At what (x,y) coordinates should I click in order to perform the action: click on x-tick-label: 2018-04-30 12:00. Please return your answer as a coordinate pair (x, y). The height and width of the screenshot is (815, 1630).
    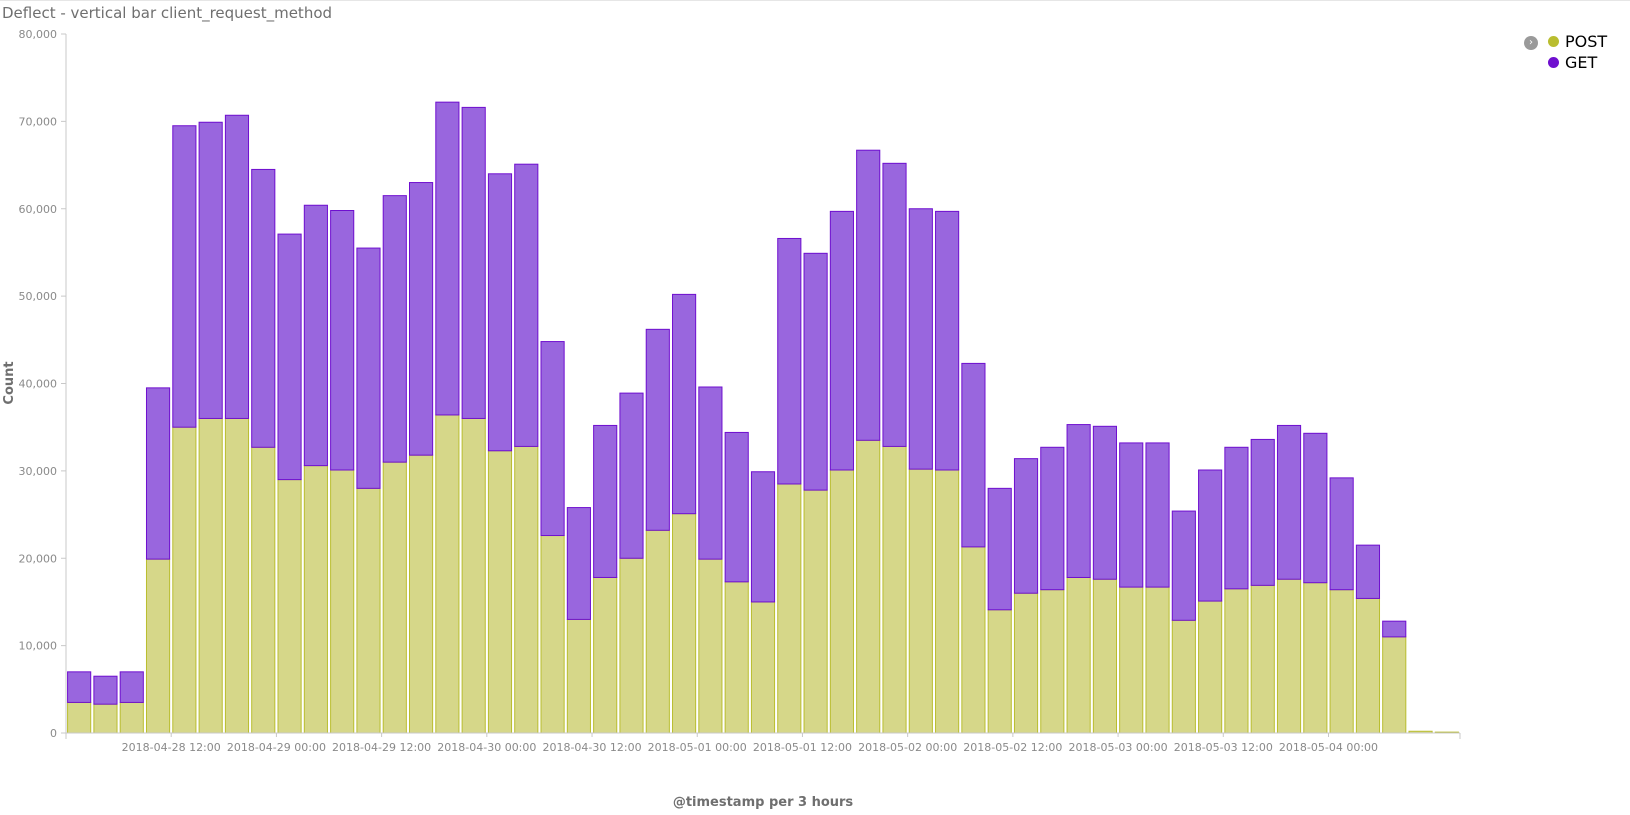
    Looking at the image, I should click on (591, 747).